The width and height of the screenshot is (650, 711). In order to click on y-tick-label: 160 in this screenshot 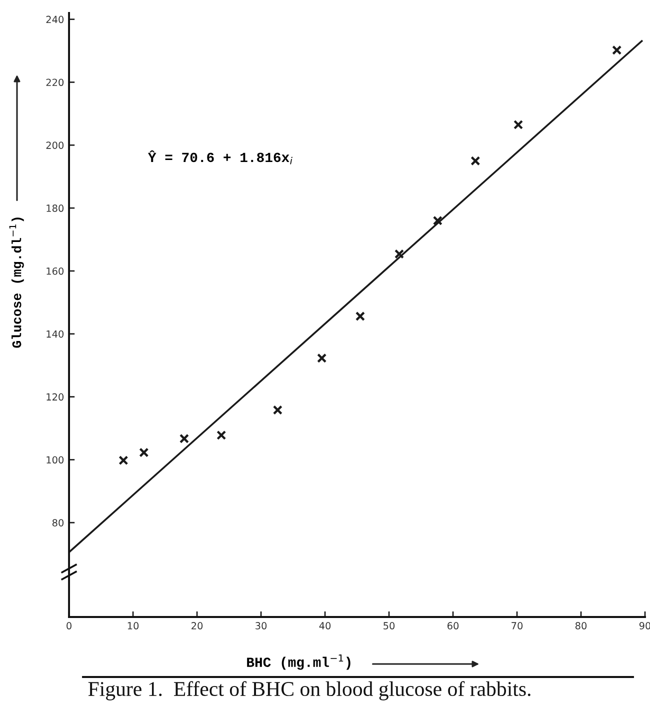, I will do `click(55, 271)`.